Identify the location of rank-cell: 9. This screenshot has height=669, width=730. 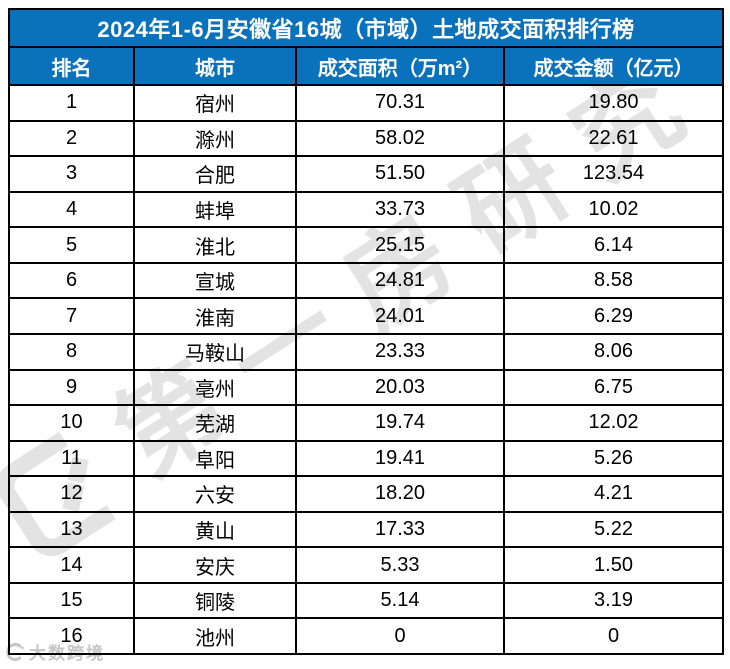
(71, 387).